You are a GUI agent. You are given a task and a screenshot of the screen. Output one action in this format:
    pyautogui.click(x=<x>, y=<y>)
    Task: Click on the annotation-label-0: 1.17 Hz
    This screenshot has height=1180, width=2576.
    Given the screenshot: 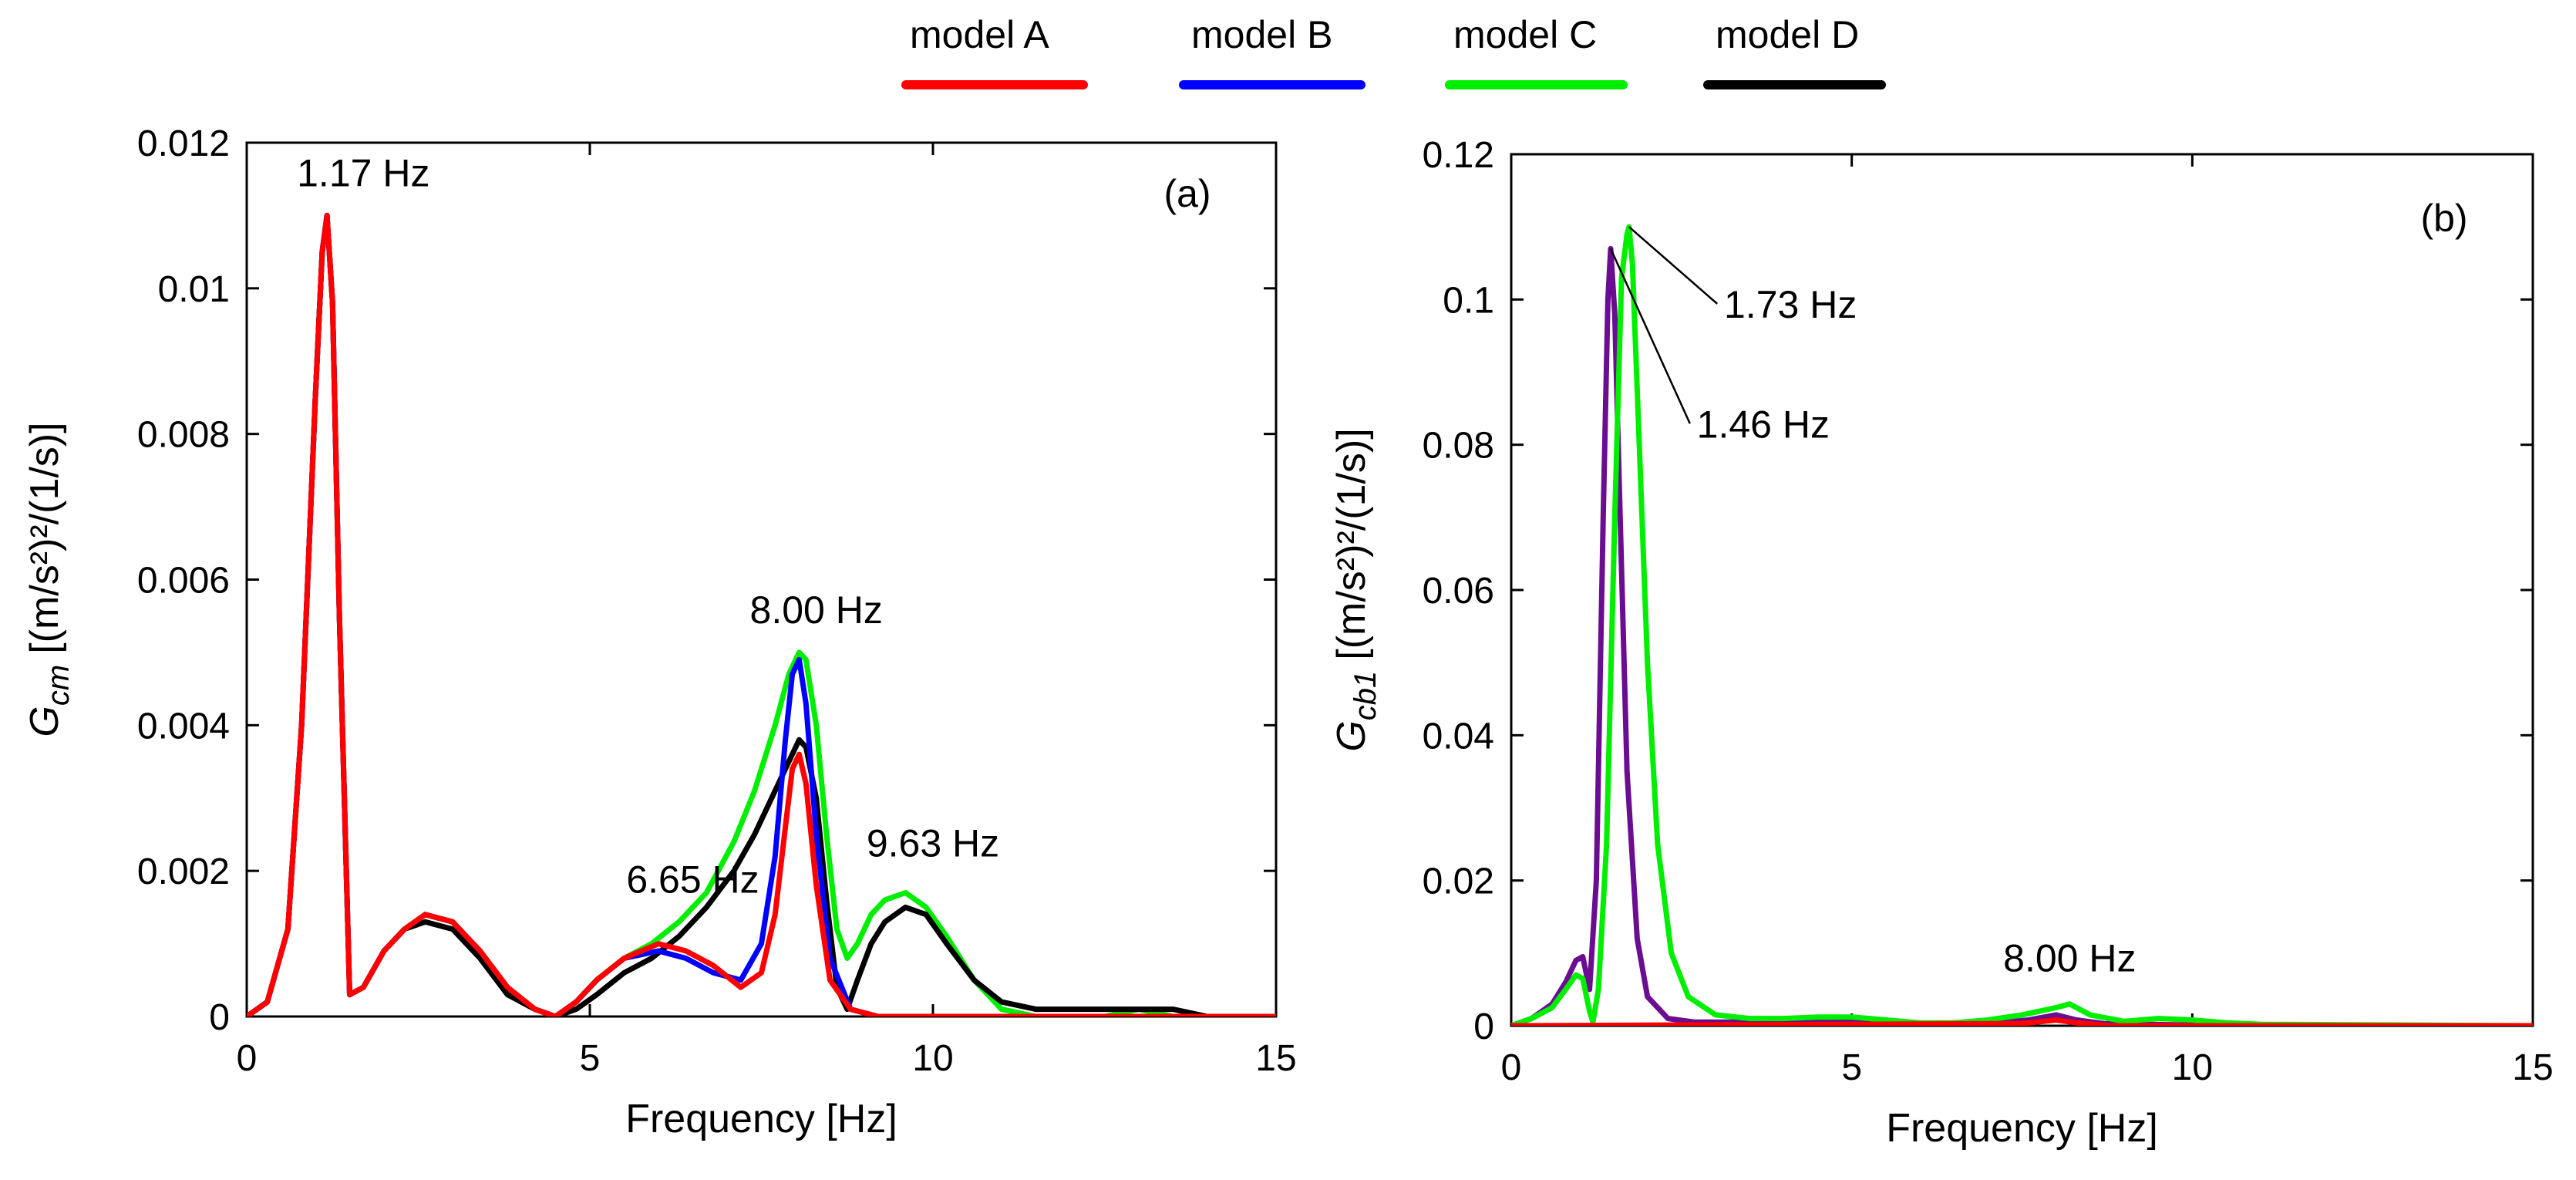 What is the action you would take?
    pyautogui.click(x=363, y=174)
    